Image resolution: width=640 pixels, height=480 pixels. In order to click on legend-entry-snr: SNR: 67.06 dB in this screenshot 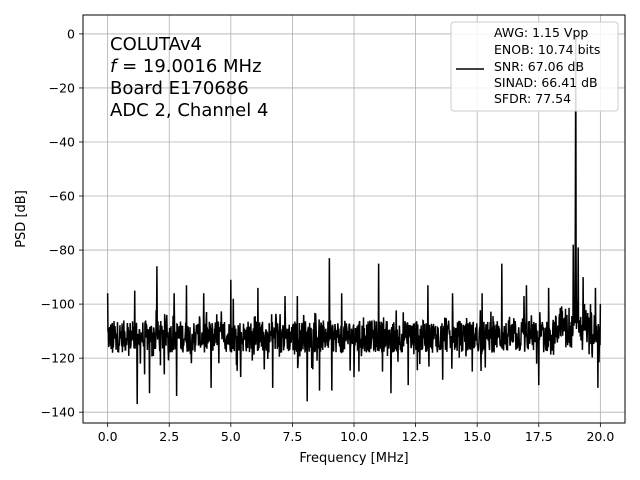, I will do `click(539, 66)`.